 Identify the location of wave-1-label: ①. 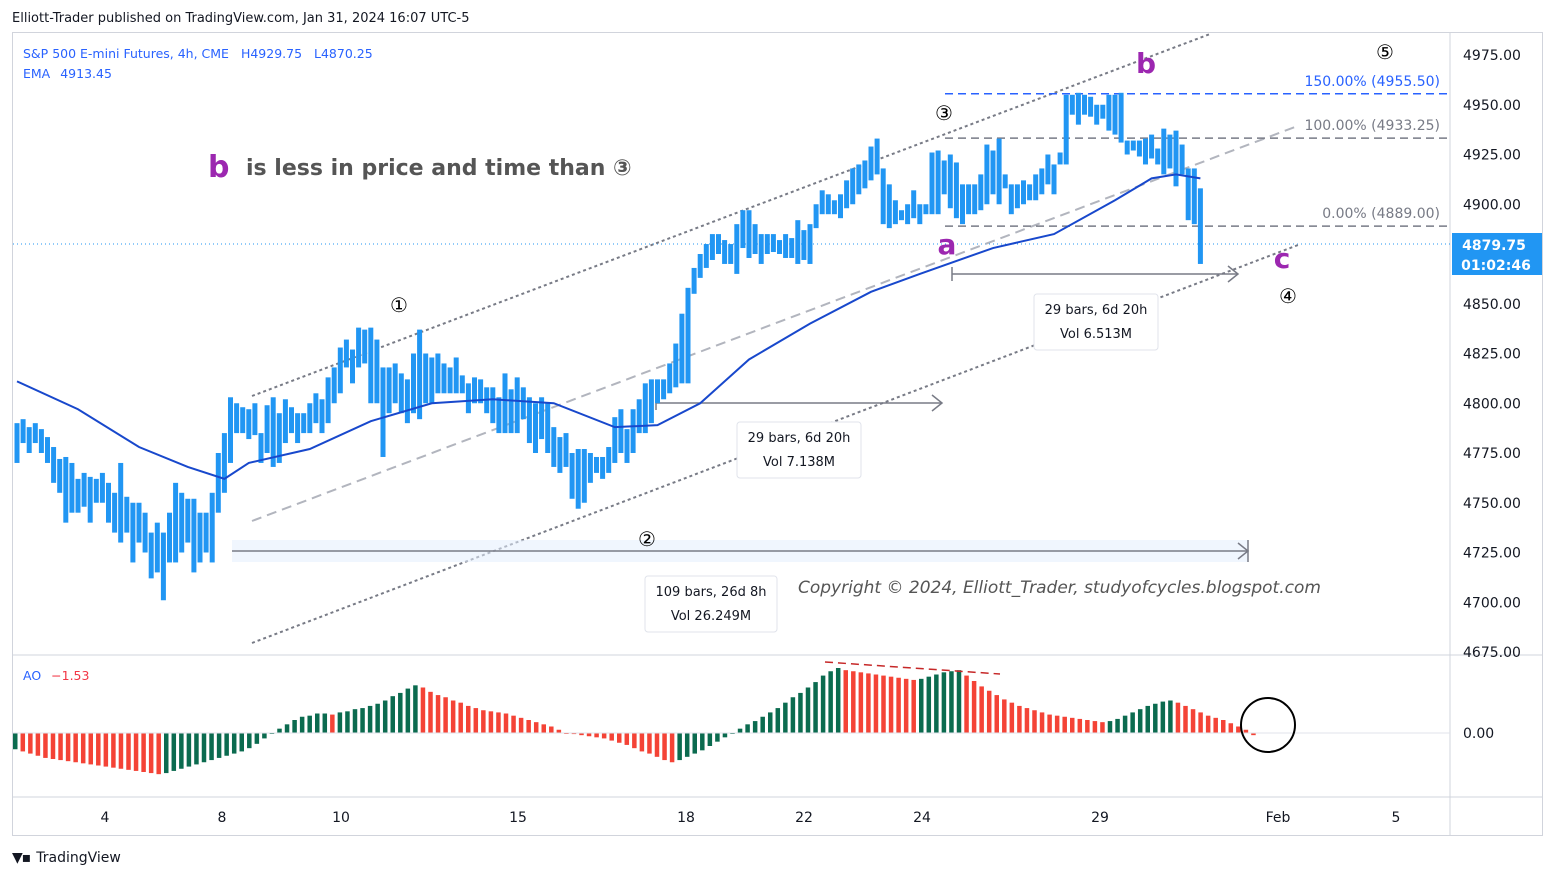
(399, 305).